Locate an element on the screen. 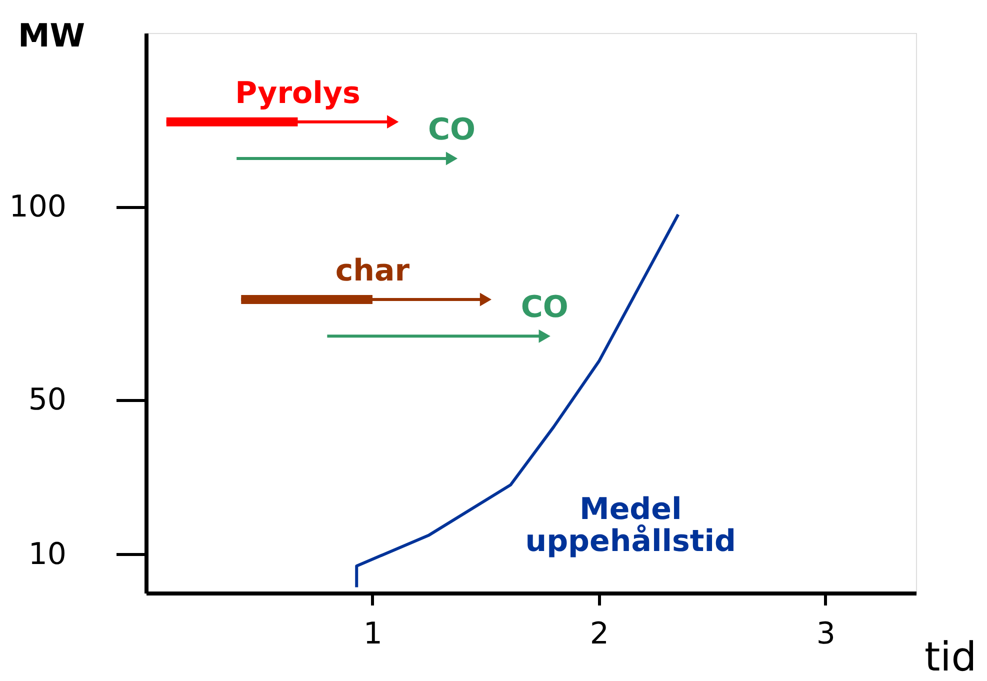  y-axis-title: MW is located at coordinates (52, 35).